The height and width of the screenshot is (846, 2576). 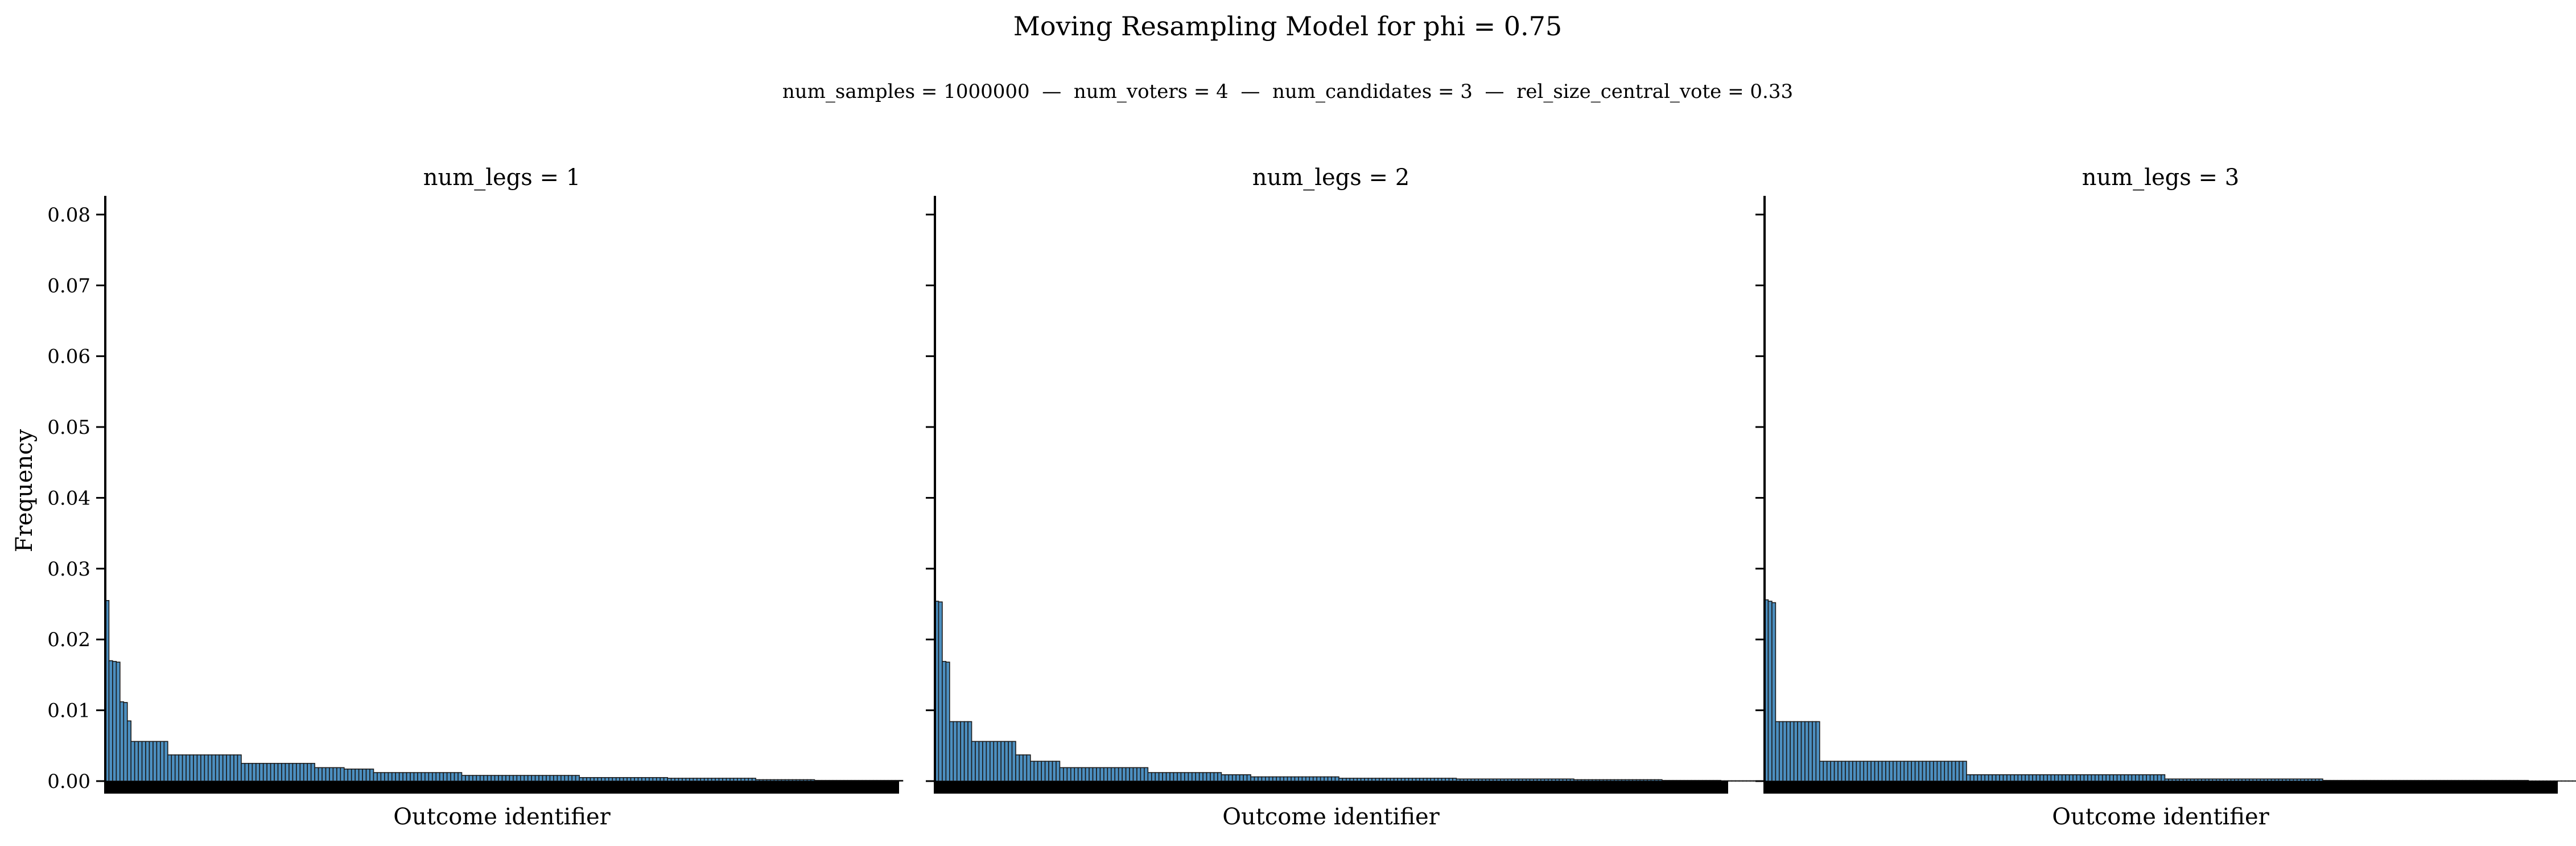 What do you see at coordinates (2160, 178) in the screenshot?
I see `panel-title: num_legs = 3` at bounding box center [2160, 178].